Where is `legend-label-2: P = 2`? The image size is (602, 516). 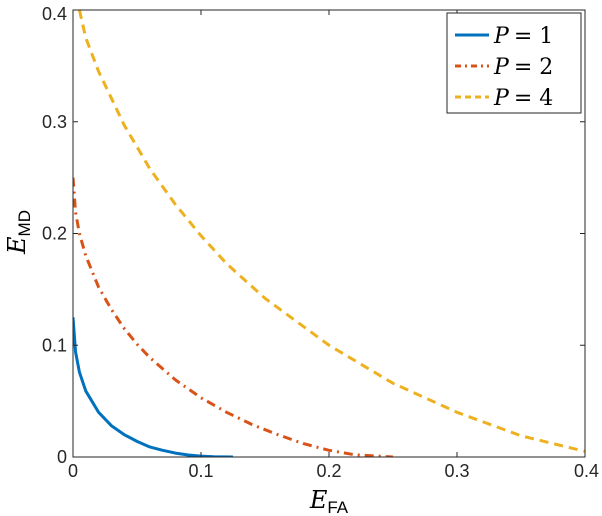
legend-label-2: P = 2 is located at coordinates (523, 67).